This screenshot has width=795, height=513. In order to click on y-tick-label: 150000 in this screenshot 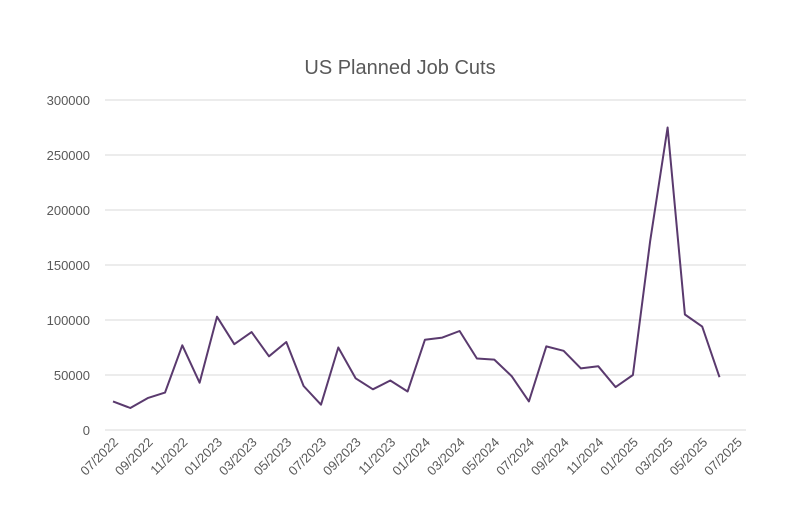, I will do `click(68, 265)`.